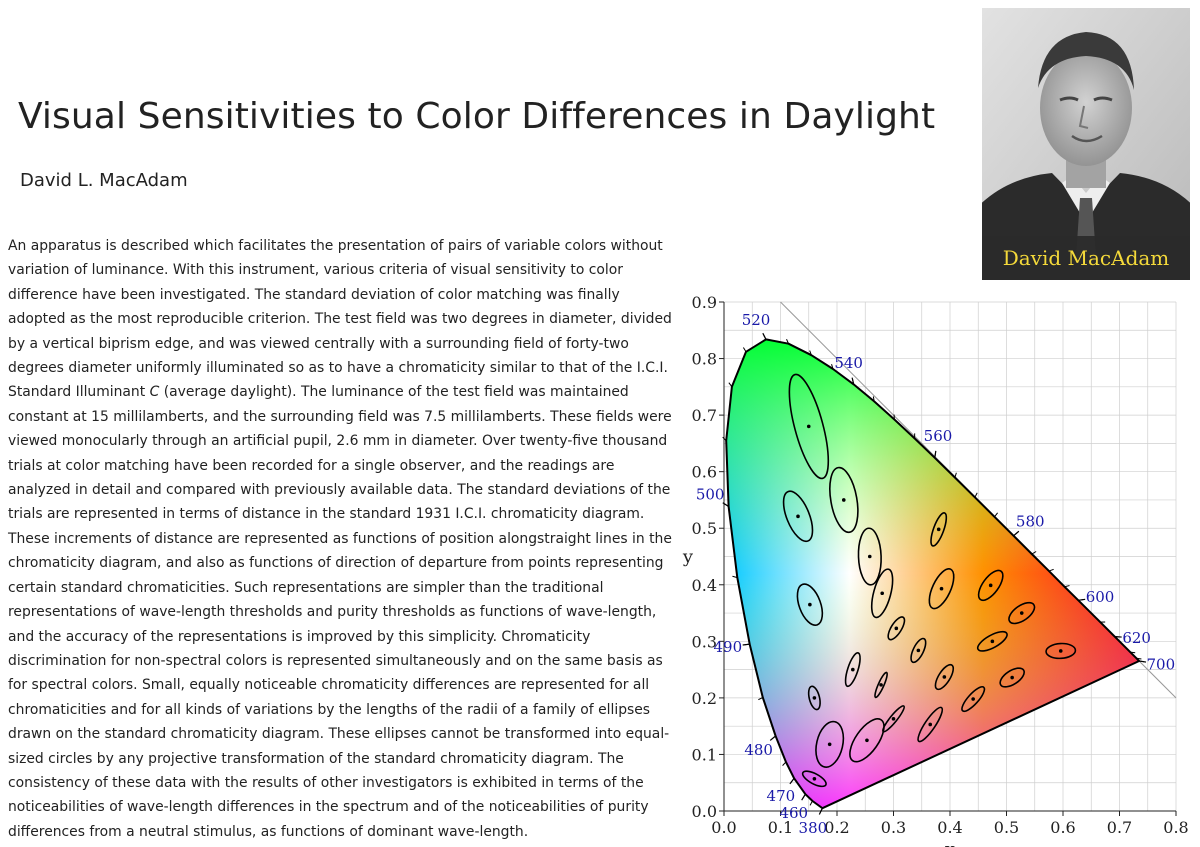 This screenshot has height=847, width=1200. Describe the element at coordinates (1030, 521) in the screenshot. I see `wavelength-label: 580` at that location.